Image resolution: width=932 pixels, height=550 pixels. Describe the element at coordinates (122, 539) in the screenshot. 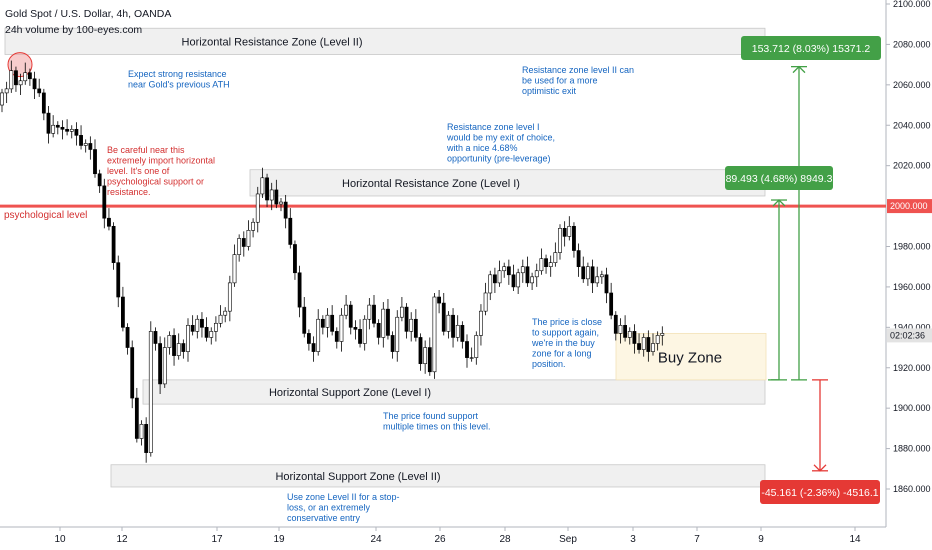

I see `x-tick-label: 12` at that location.